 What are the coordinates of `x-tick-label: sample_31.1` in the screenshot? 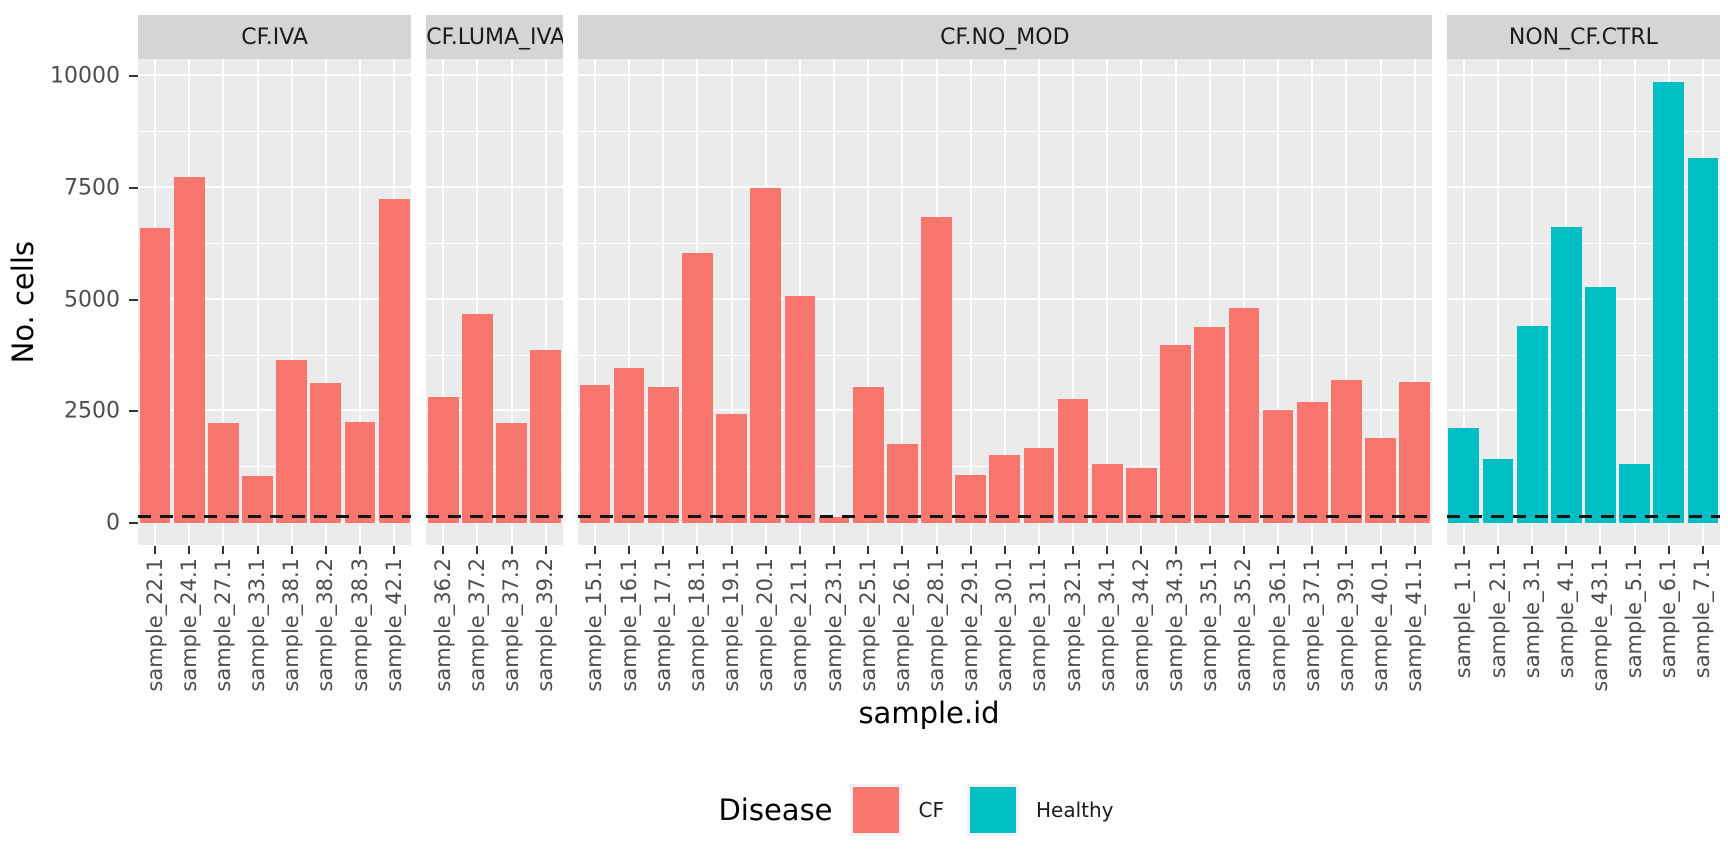 It's located at (1038, 625).